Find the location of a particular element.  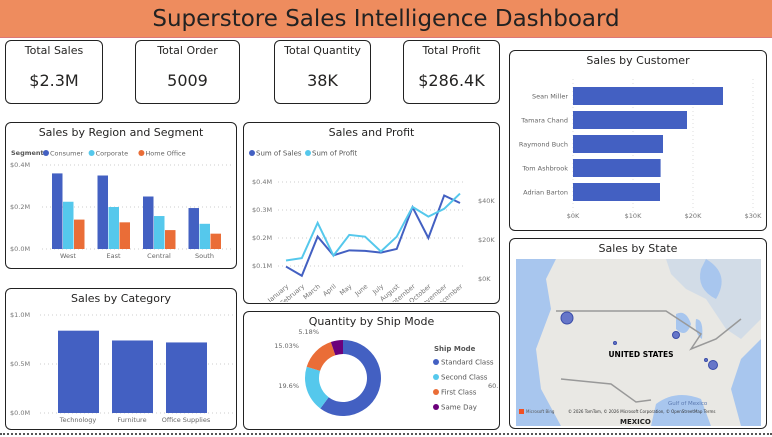

x-tick-label: $0K is located at coordinates (573, 216).